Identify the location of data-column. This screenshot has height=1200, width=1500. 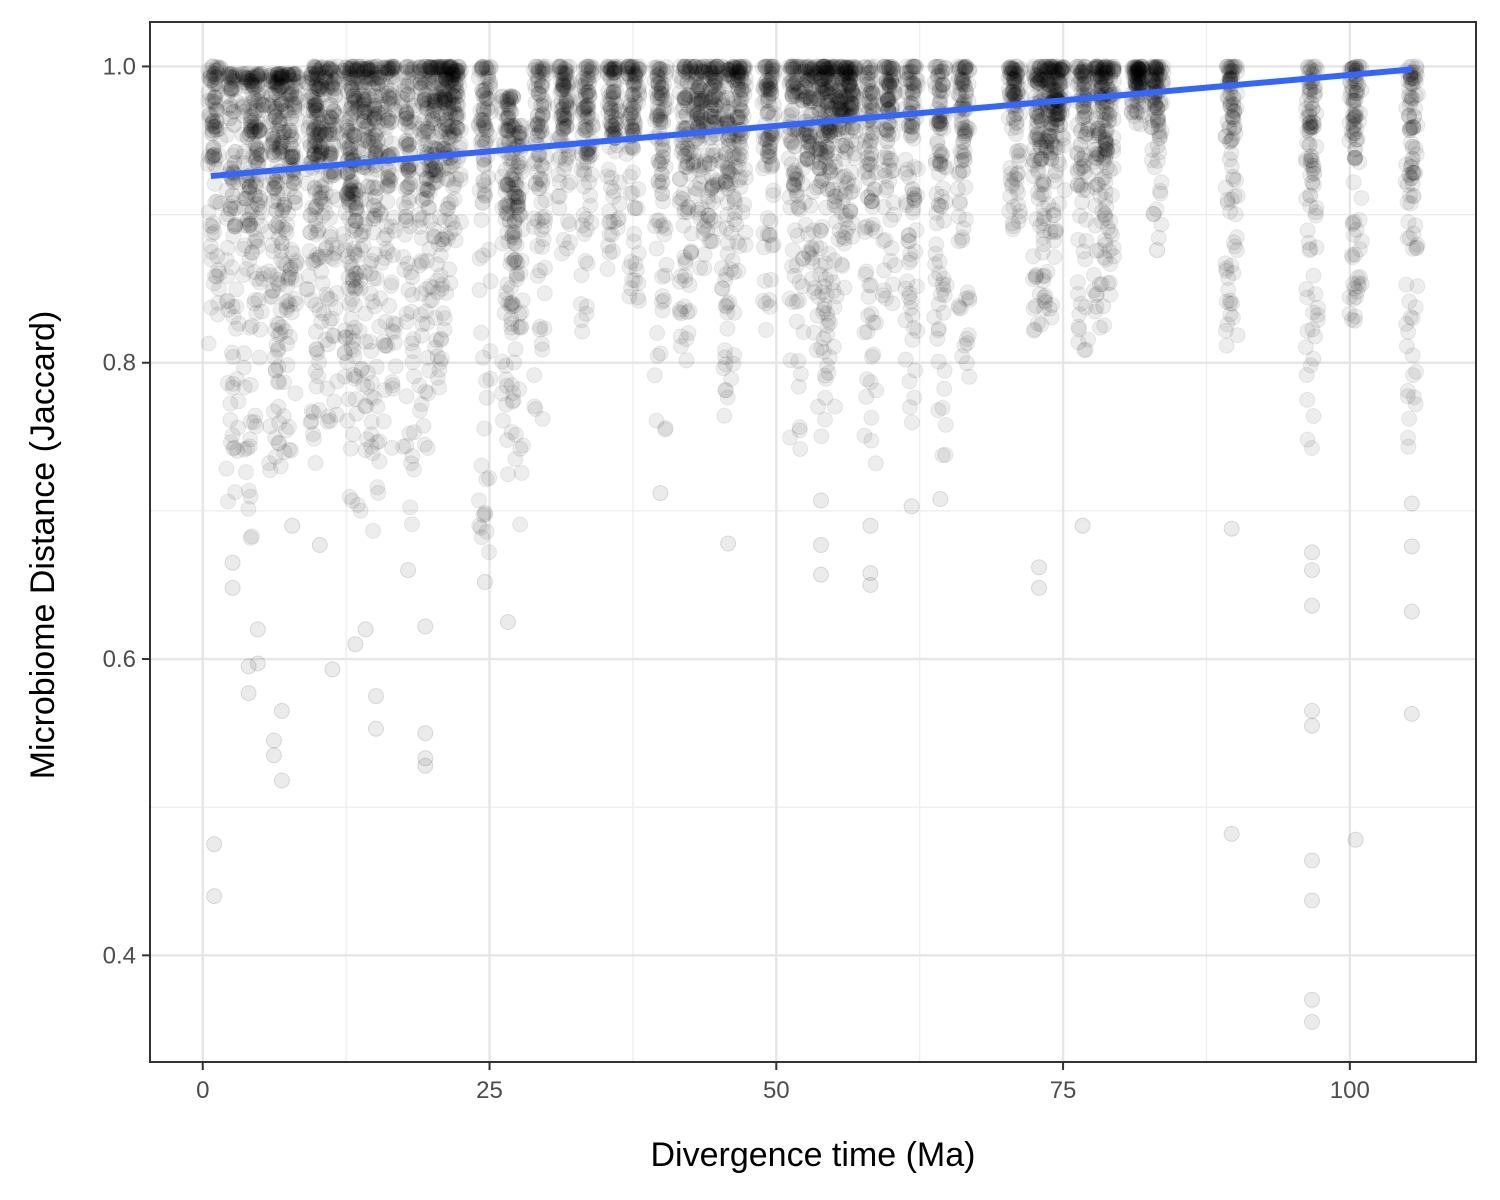
(292, 299).